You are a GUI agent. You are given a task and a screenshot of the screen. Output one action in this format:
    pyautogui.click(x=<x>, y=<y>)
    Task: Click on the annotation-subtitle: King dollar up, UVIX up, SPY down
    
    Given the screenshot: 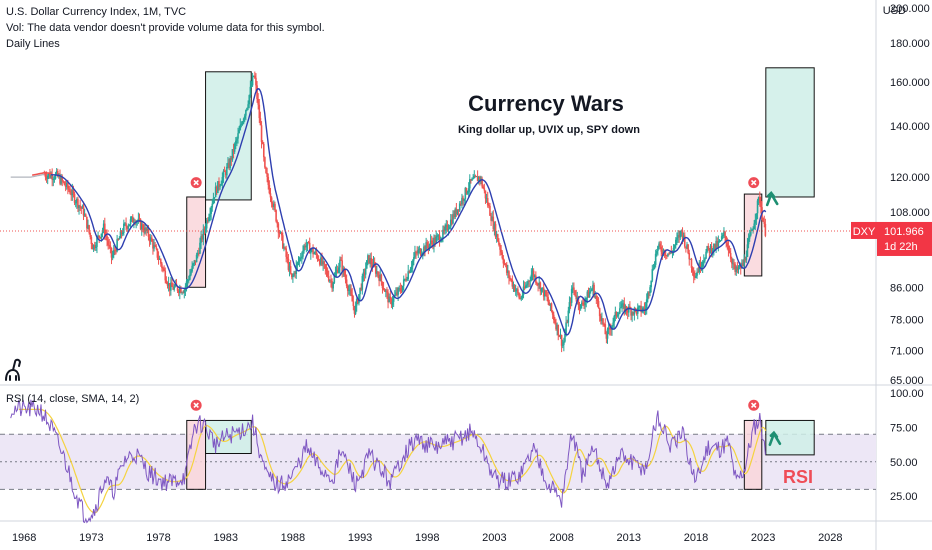 What is the action you would take?
    pyautogui.click(x=549, y=130)
    